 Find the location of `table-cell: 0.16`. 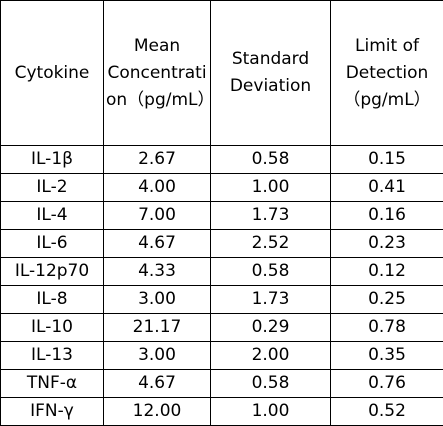

table-cell: 0.16 is located at coordinates (387, 216).